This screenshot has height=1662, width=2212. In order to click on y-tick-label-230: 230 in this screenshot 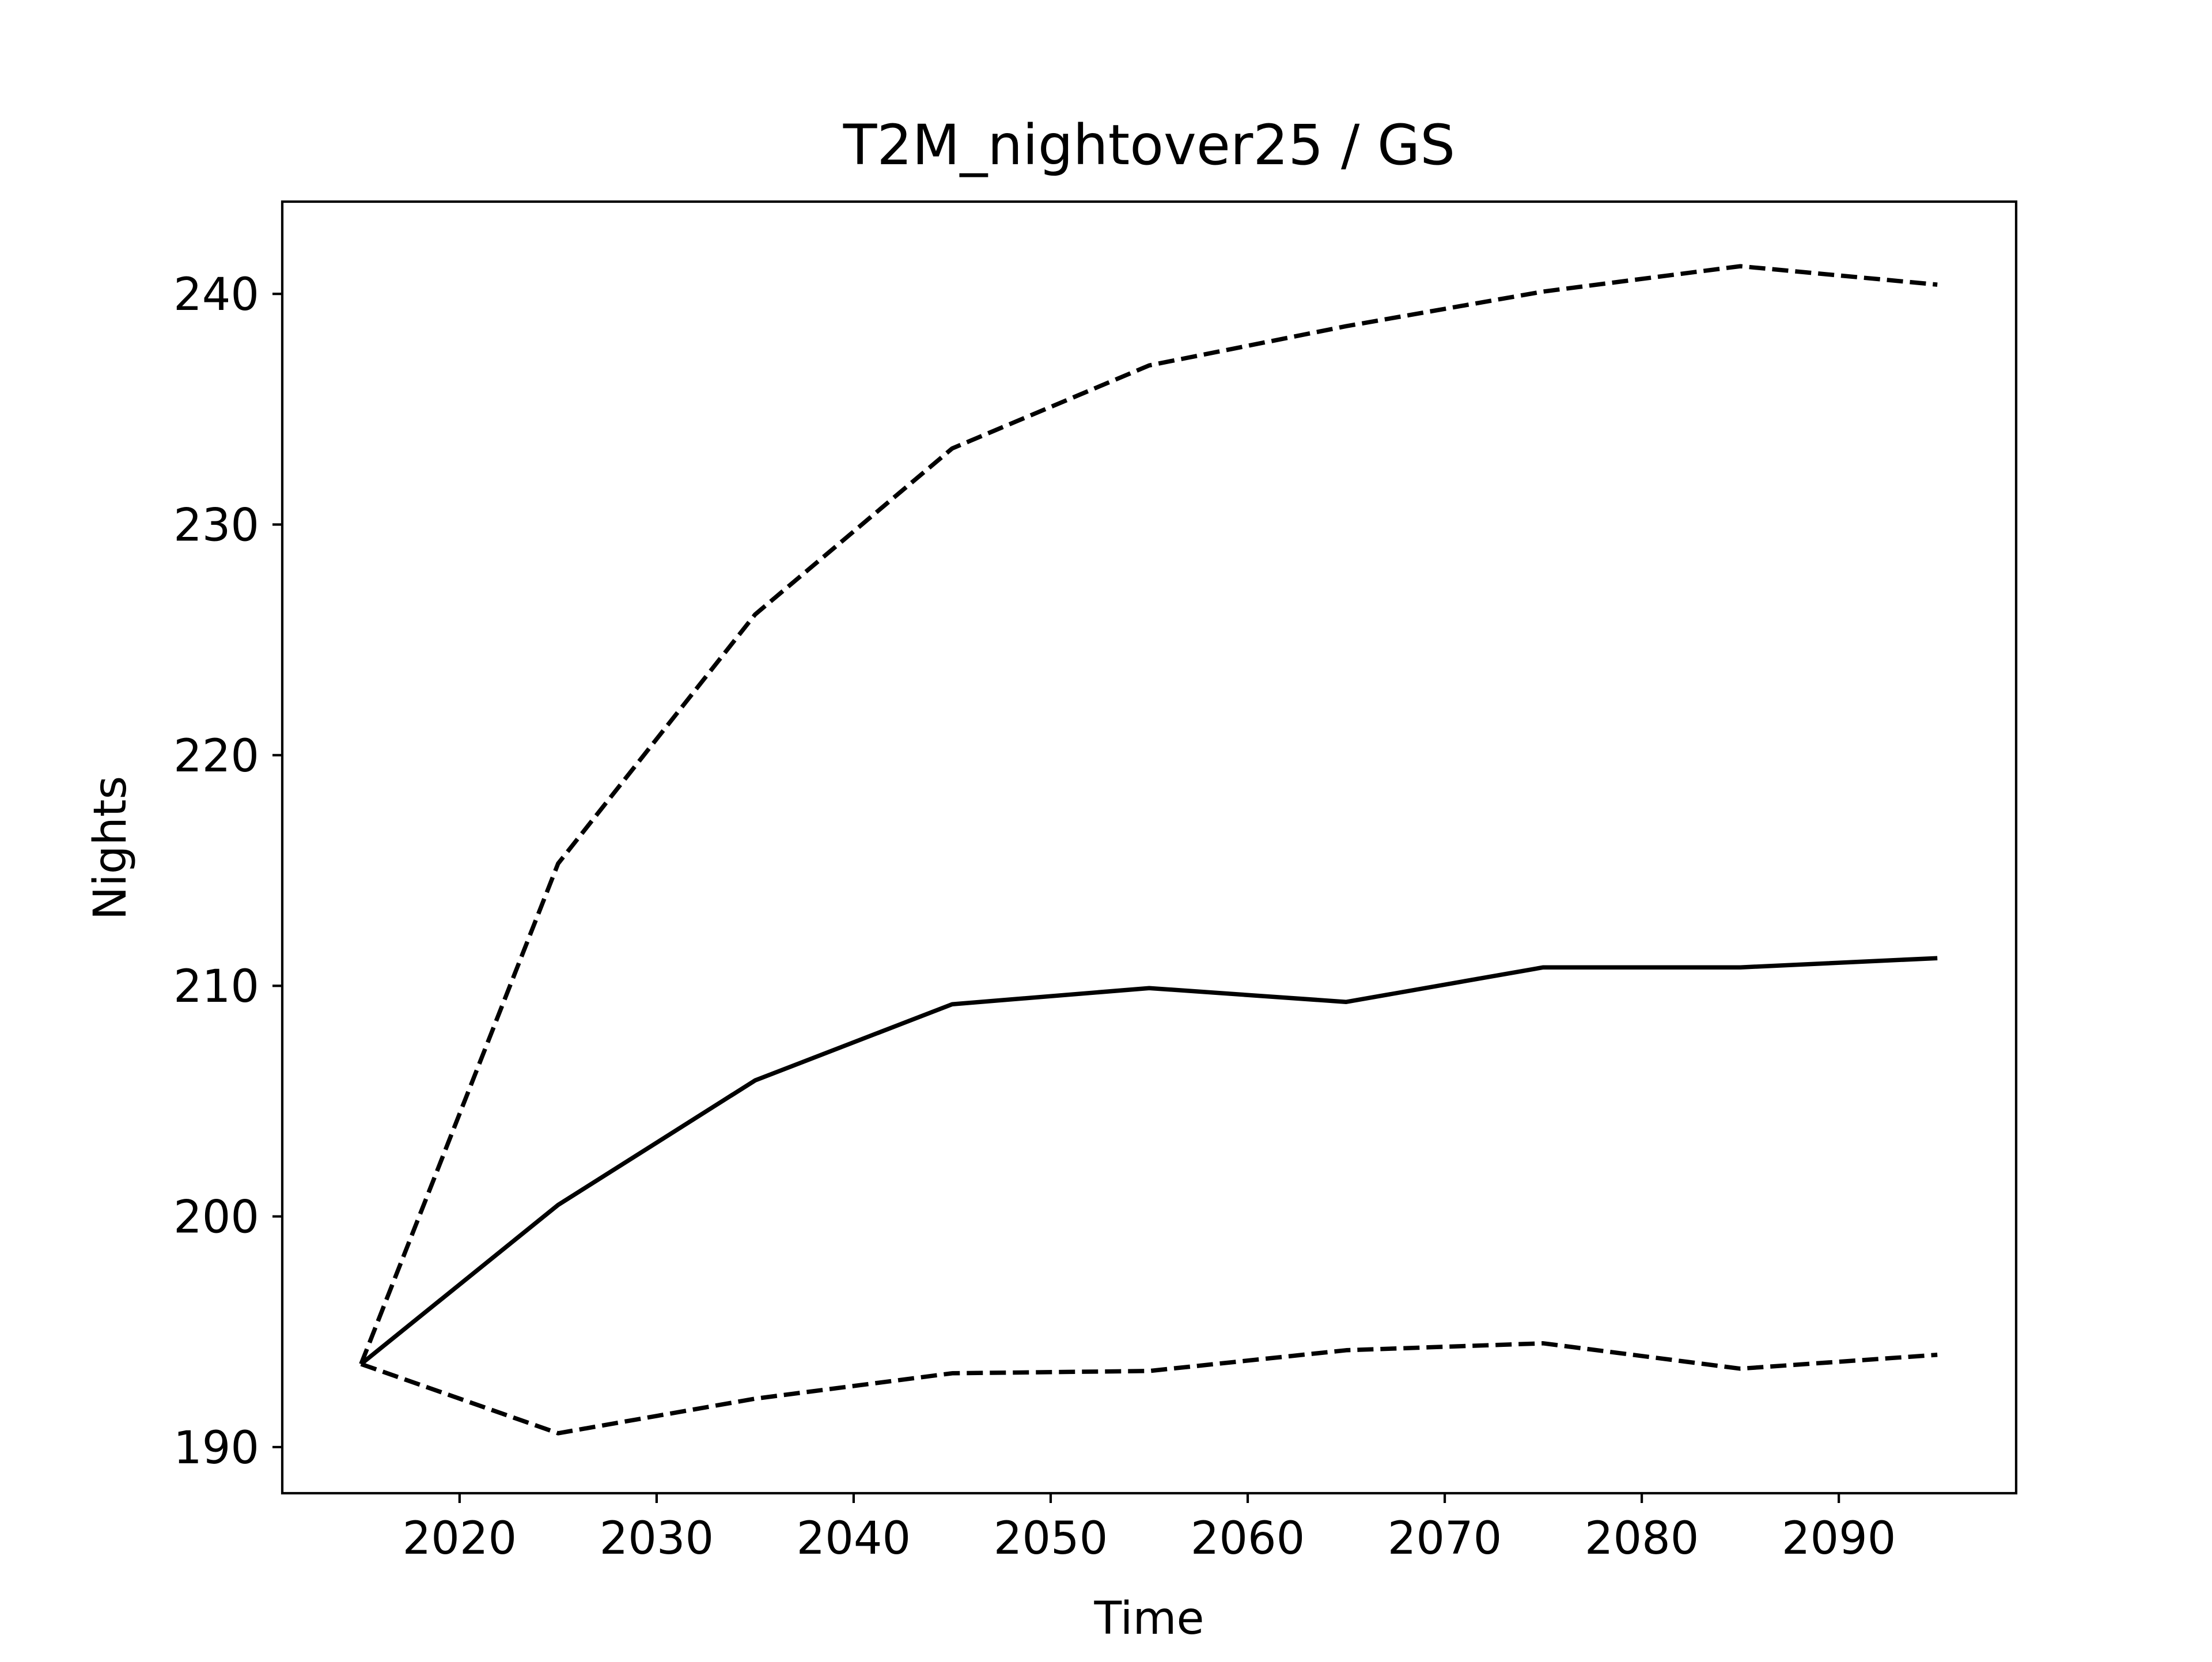, I will do `click(216, 526)`.